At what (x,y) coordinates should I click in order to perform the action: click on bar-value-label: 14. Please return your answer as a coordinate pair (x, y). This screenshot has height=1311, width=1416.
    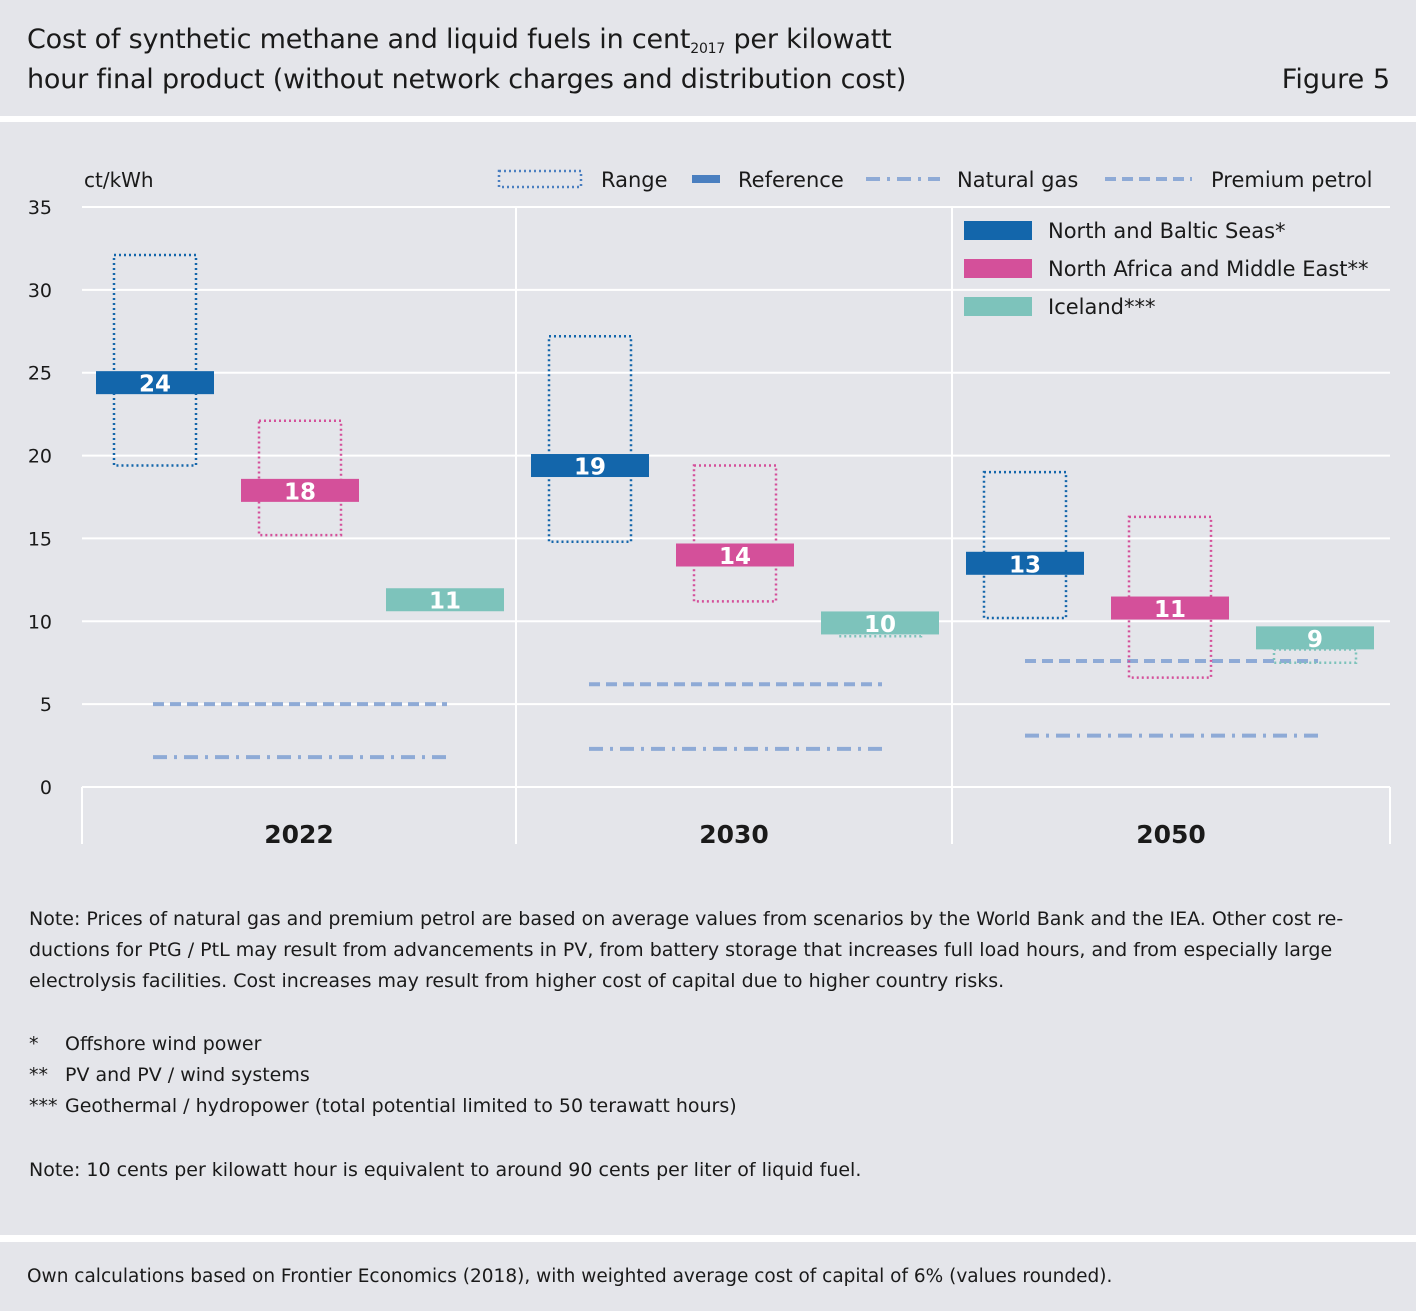
    Looking at the image, I should click on (735, 557).